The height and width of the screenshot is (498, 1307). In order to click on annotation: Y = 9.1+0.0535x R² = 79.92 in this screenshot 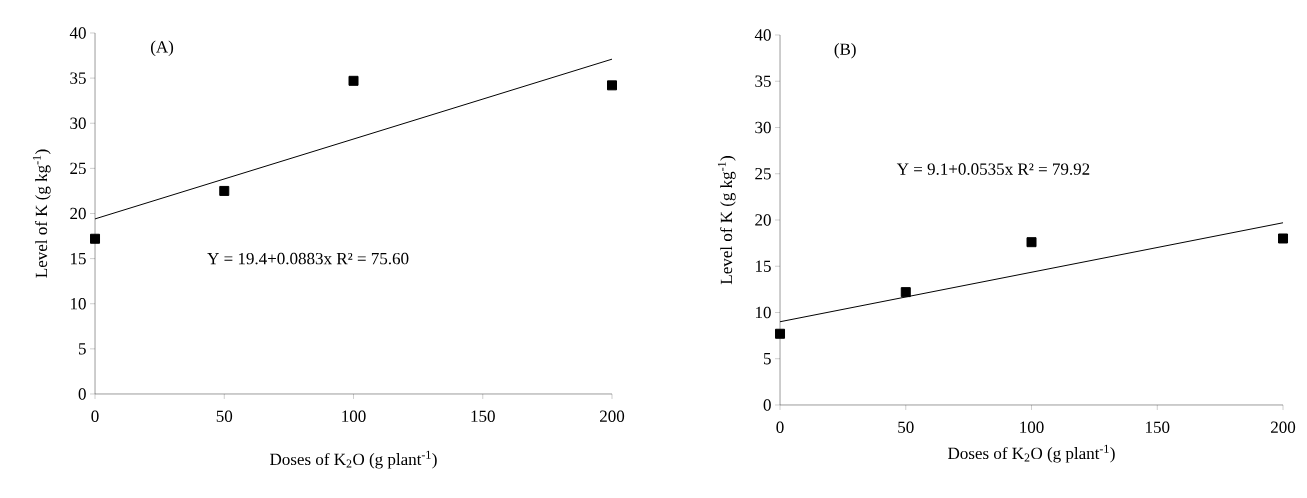, I will do `click(993, 169)`.